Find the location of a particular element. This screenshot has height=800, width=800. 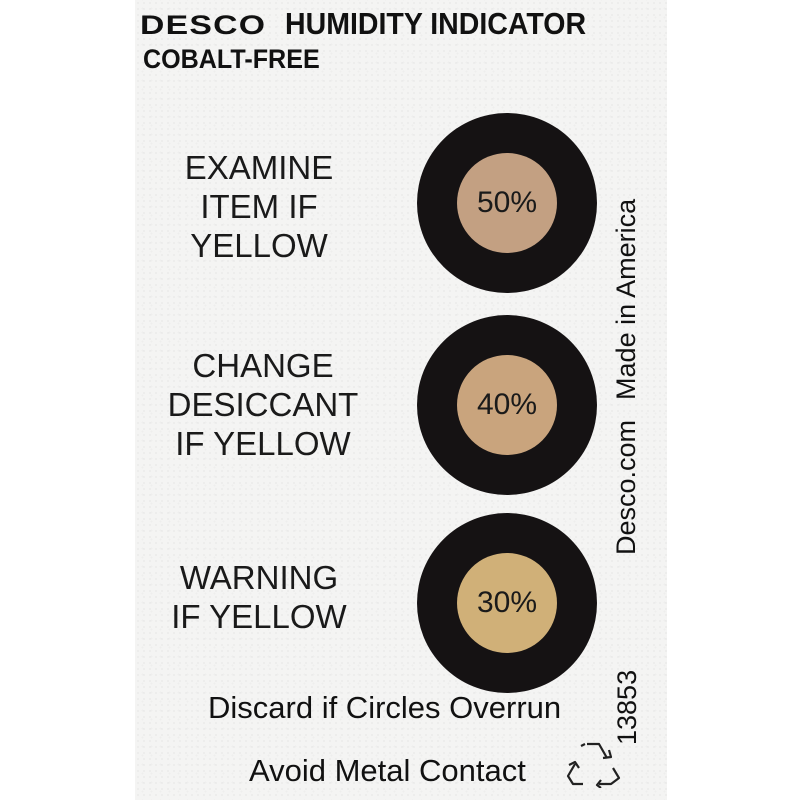

instruction-line: DESICCANT is located at coordinates (263, 404).